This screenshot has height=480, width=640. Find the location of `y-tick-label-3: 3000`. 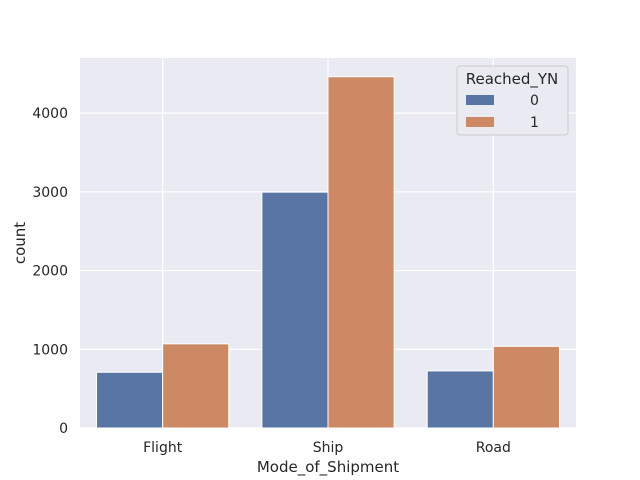

y-tick-label-3: 3000 is located at coordinates (50, 193).